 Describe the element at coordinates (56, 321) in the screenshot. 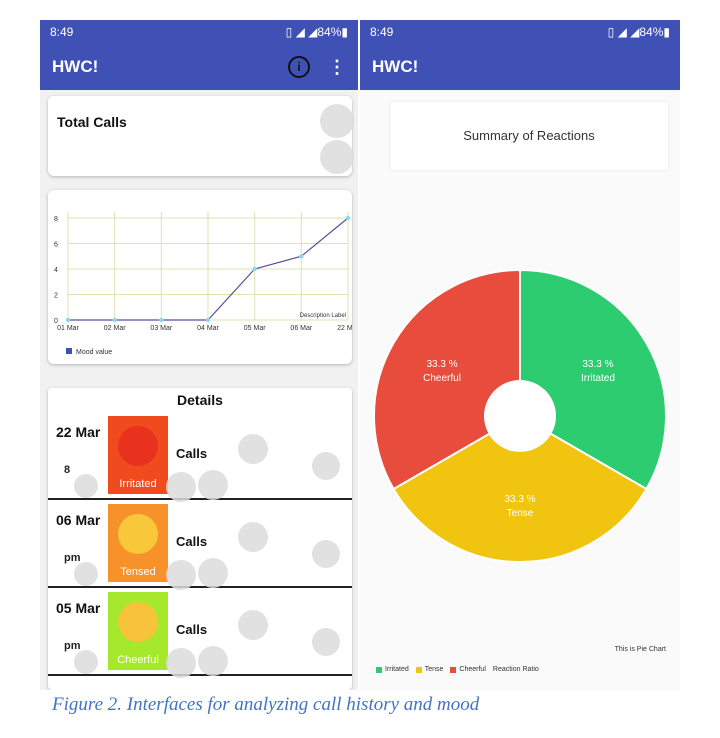

I see `y-tick-label: 0` at that location.